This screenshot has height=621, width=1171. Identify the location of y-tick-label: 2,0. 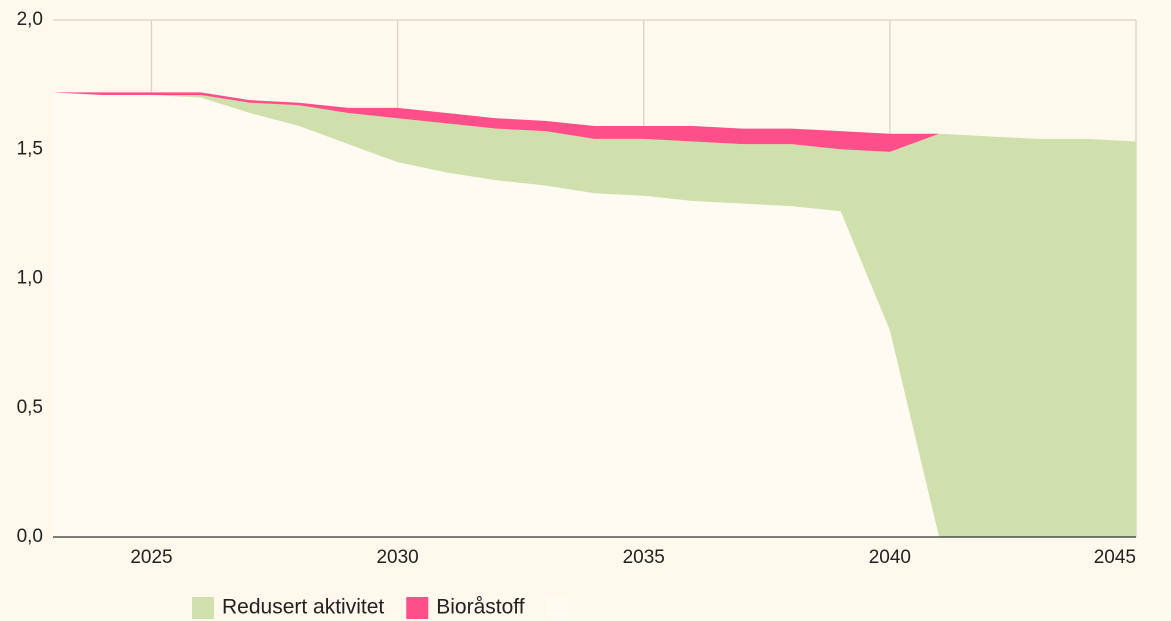
(30, 19).